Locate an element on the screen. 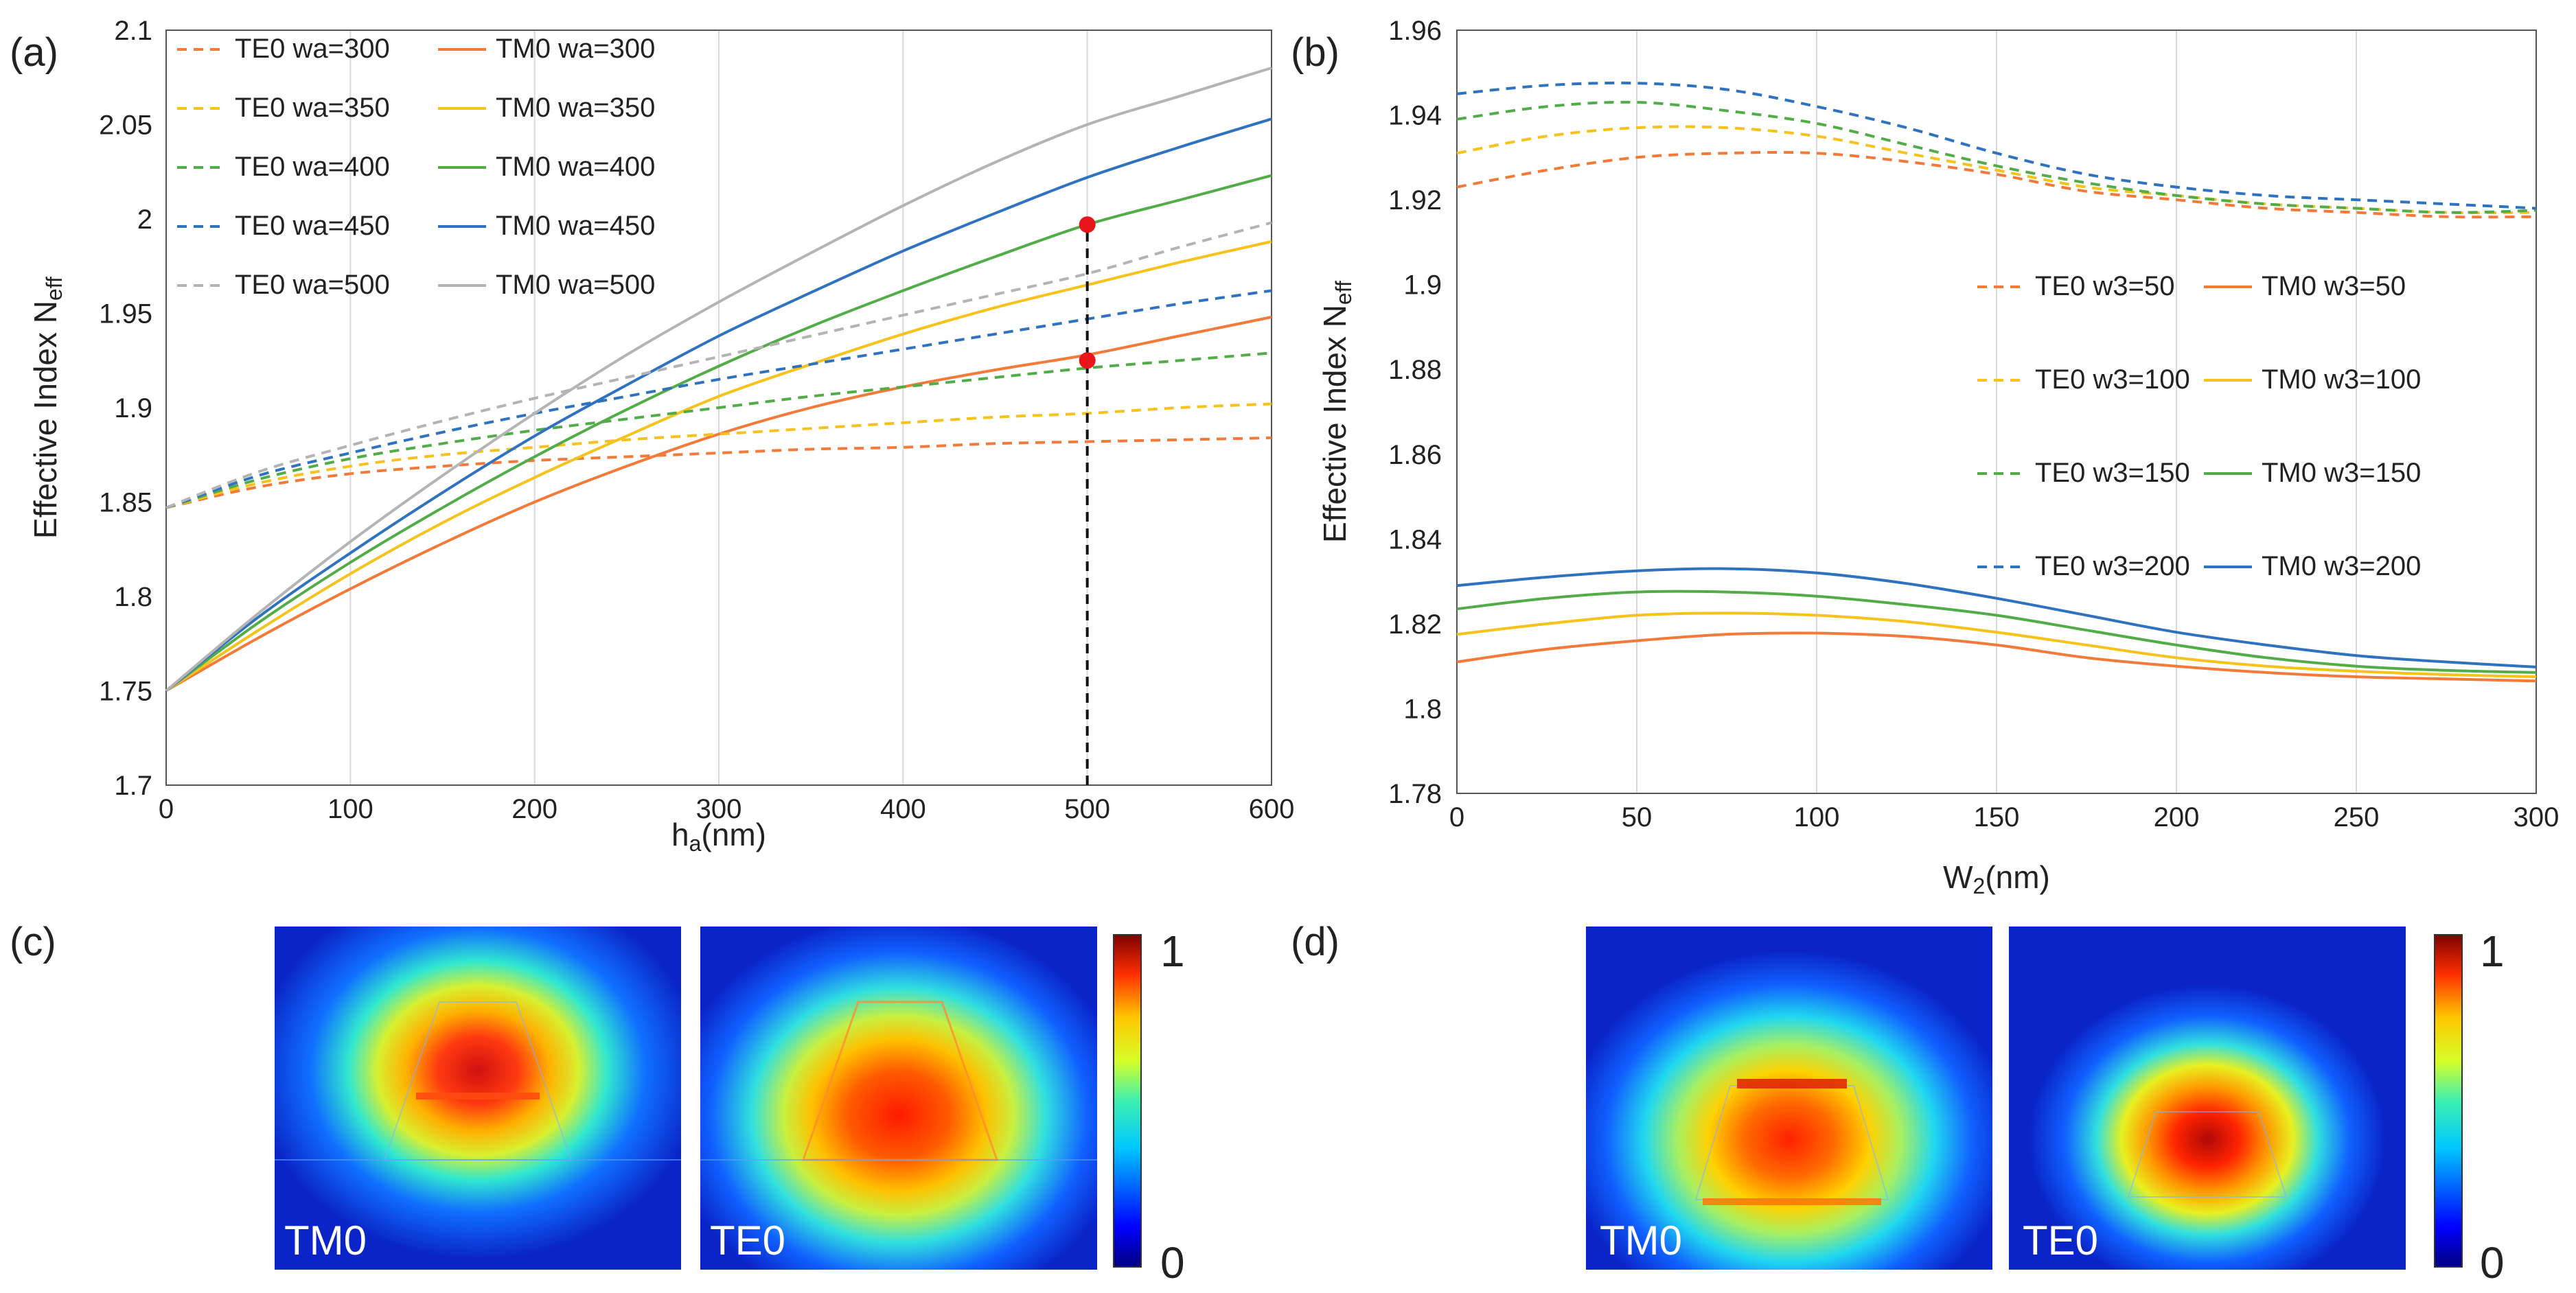  colorbar-d-max-label: 1 is located at coordinates (2492, 951).